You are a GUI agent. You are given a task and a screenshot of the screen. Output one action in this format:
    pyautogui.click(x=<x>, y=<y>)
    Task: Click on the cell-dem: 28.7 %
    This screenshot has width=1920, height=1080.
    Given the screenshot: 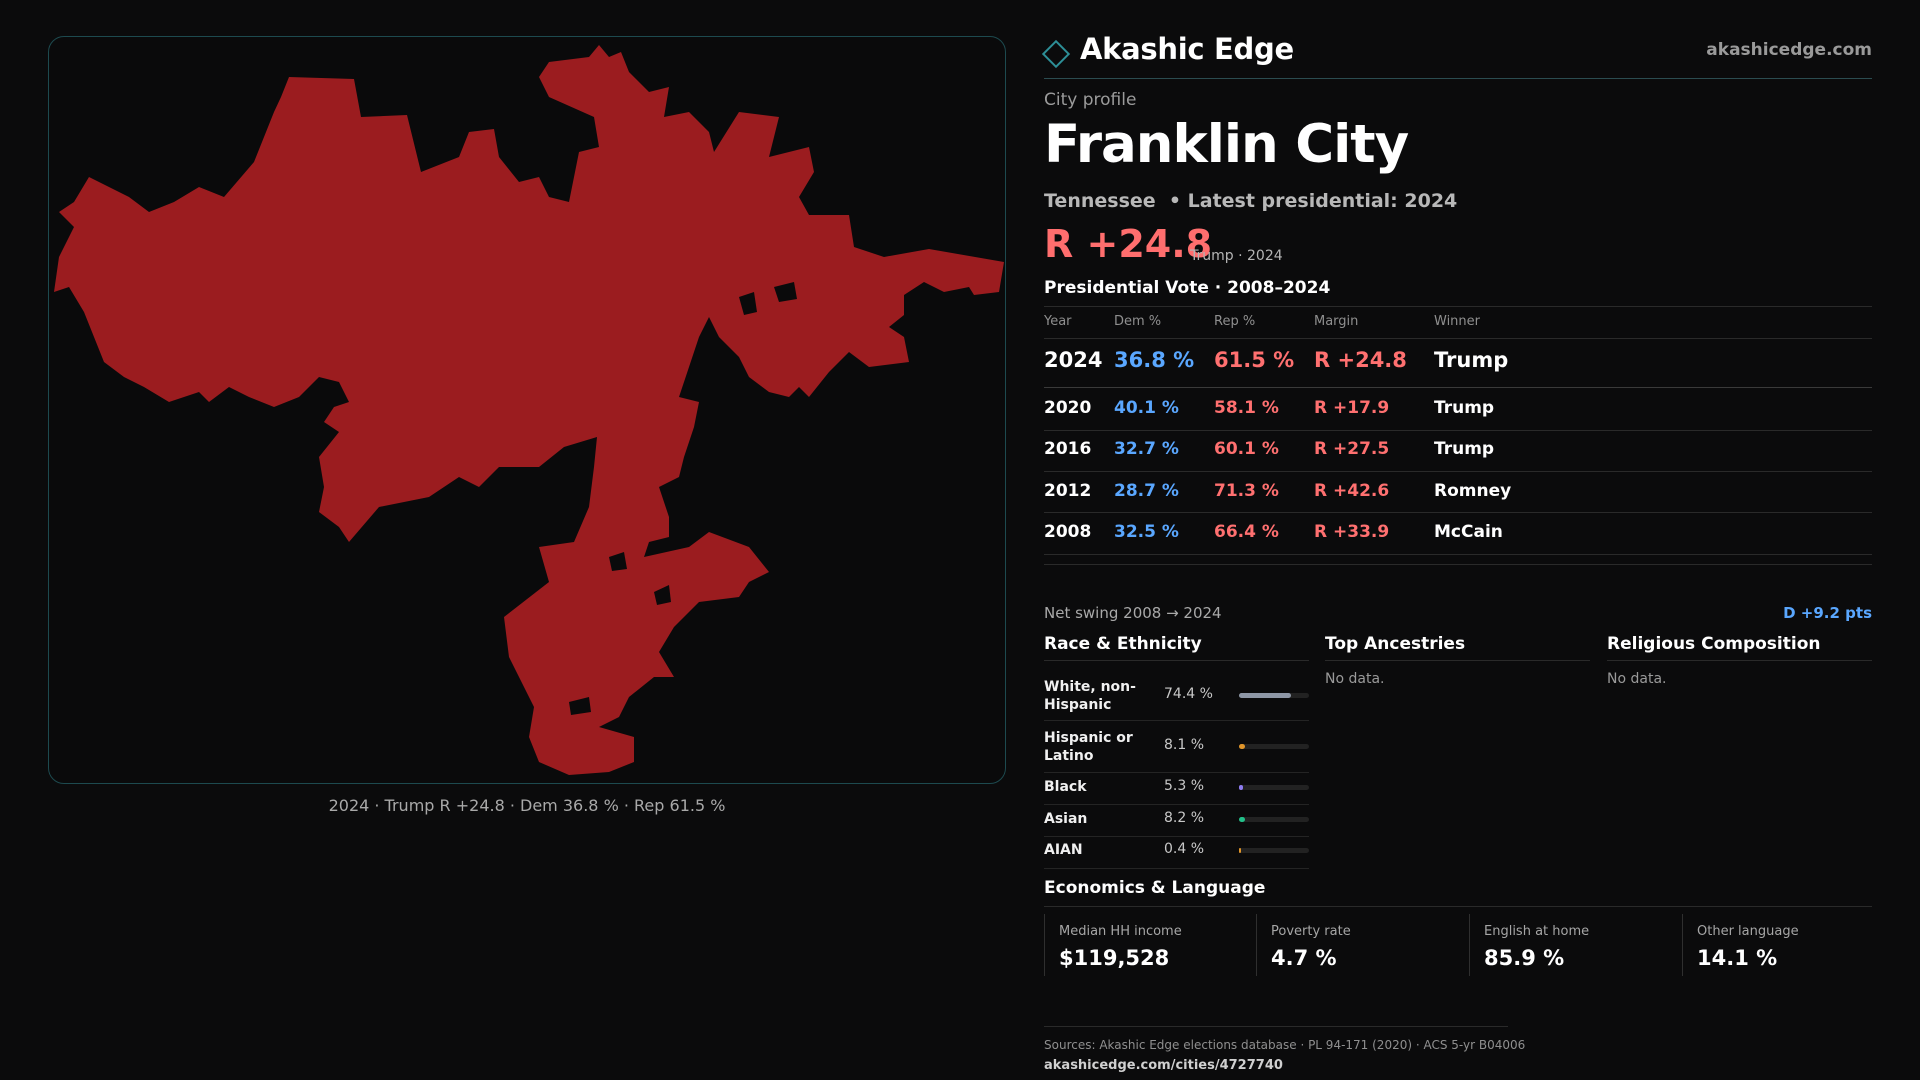 What is the action you would take?
    pyautogui.click(x=1146, y=491)
    